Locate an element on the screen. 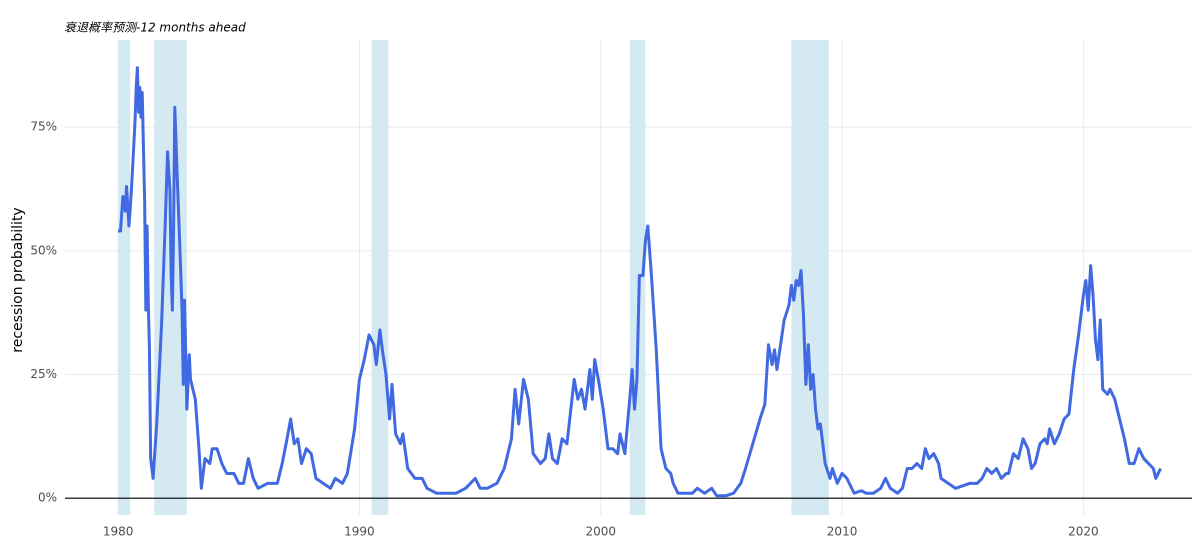 The height and width of the screenshot is (546, 1200). y-tick-label: 75% is located at coordinates (43, 127).